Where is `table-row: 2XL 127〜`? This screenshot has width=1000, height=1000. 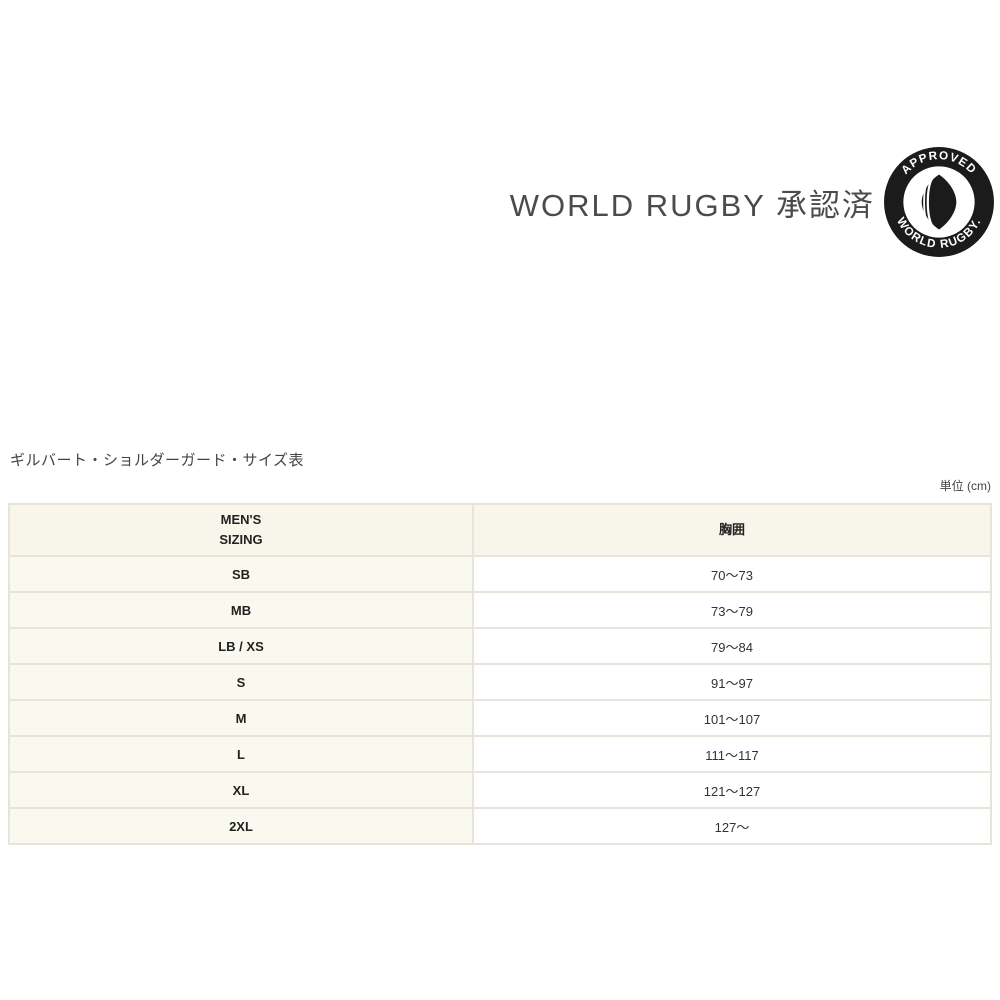 table-row: 2XL 127〜 is located at coordinates (500, 826).